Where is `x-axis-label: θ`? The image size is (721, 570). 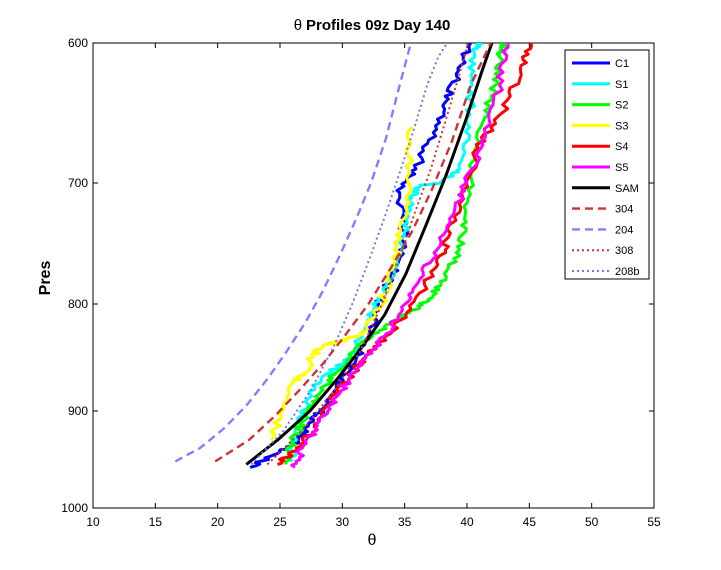
x-axis-label: θ is located at coordinates (372, 540).